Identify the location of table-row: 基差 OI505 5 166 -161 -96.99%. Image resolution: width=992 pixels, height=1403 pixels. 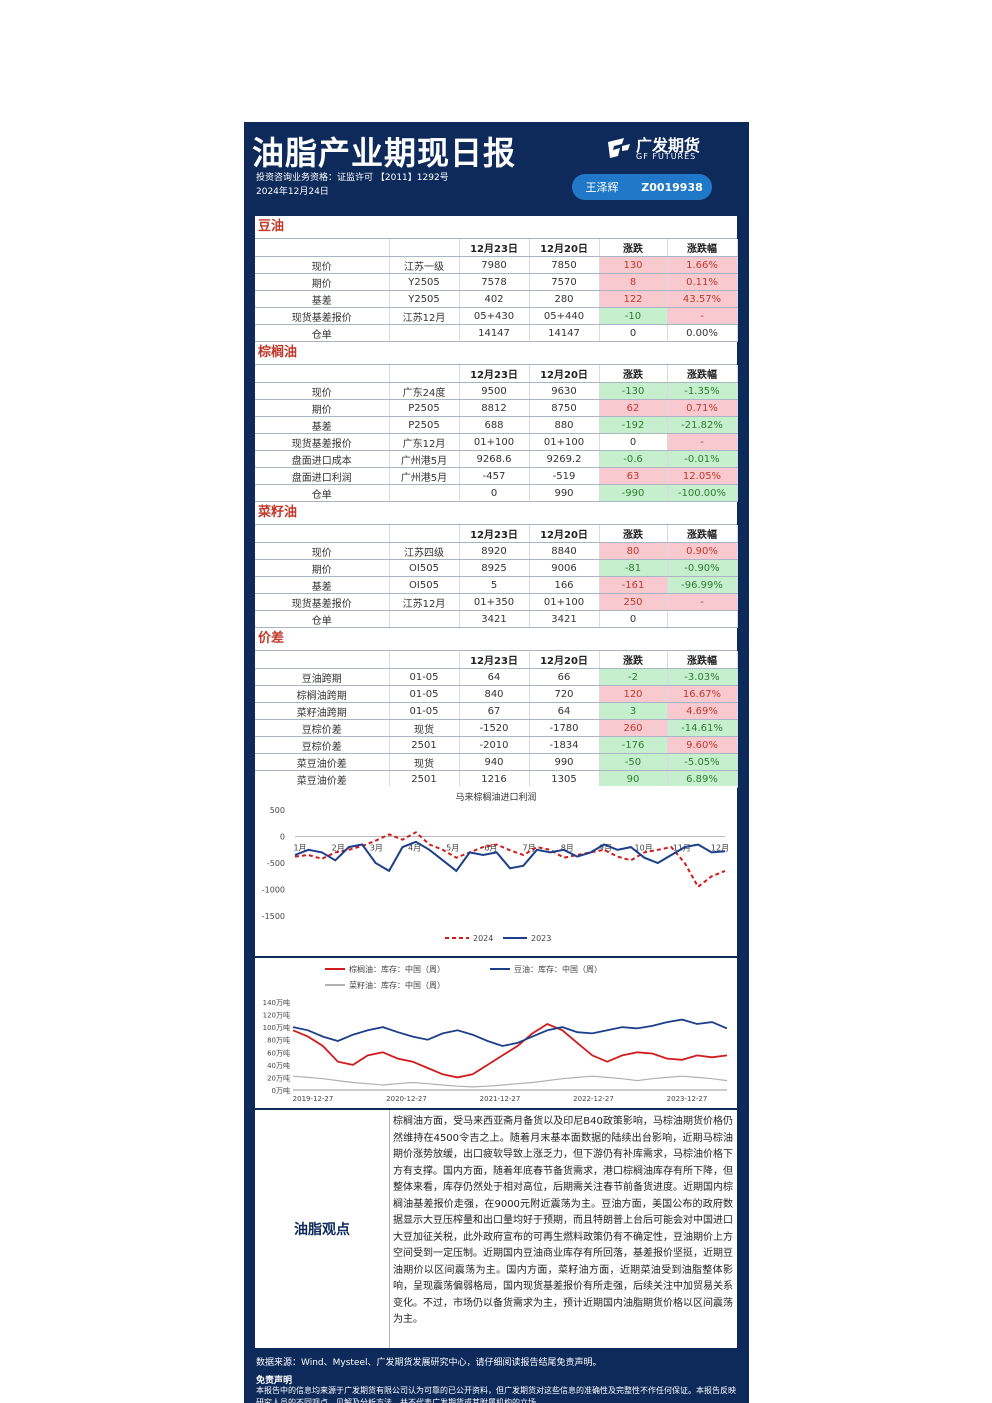
(496, 585).